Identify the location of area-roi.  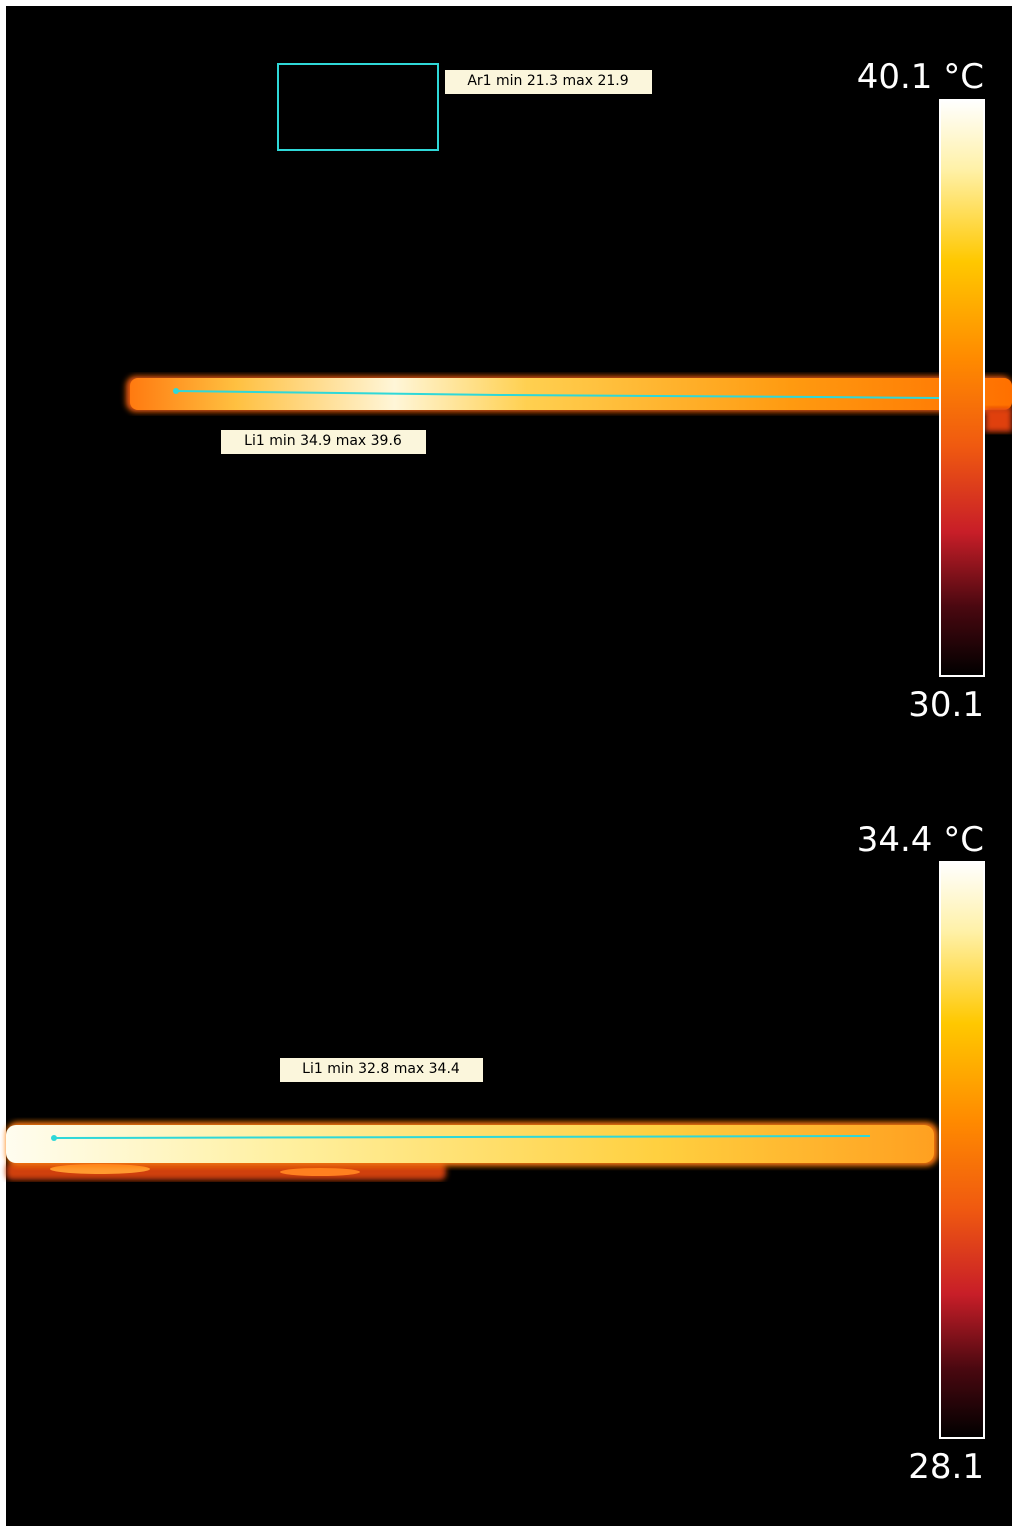
(358, 107).